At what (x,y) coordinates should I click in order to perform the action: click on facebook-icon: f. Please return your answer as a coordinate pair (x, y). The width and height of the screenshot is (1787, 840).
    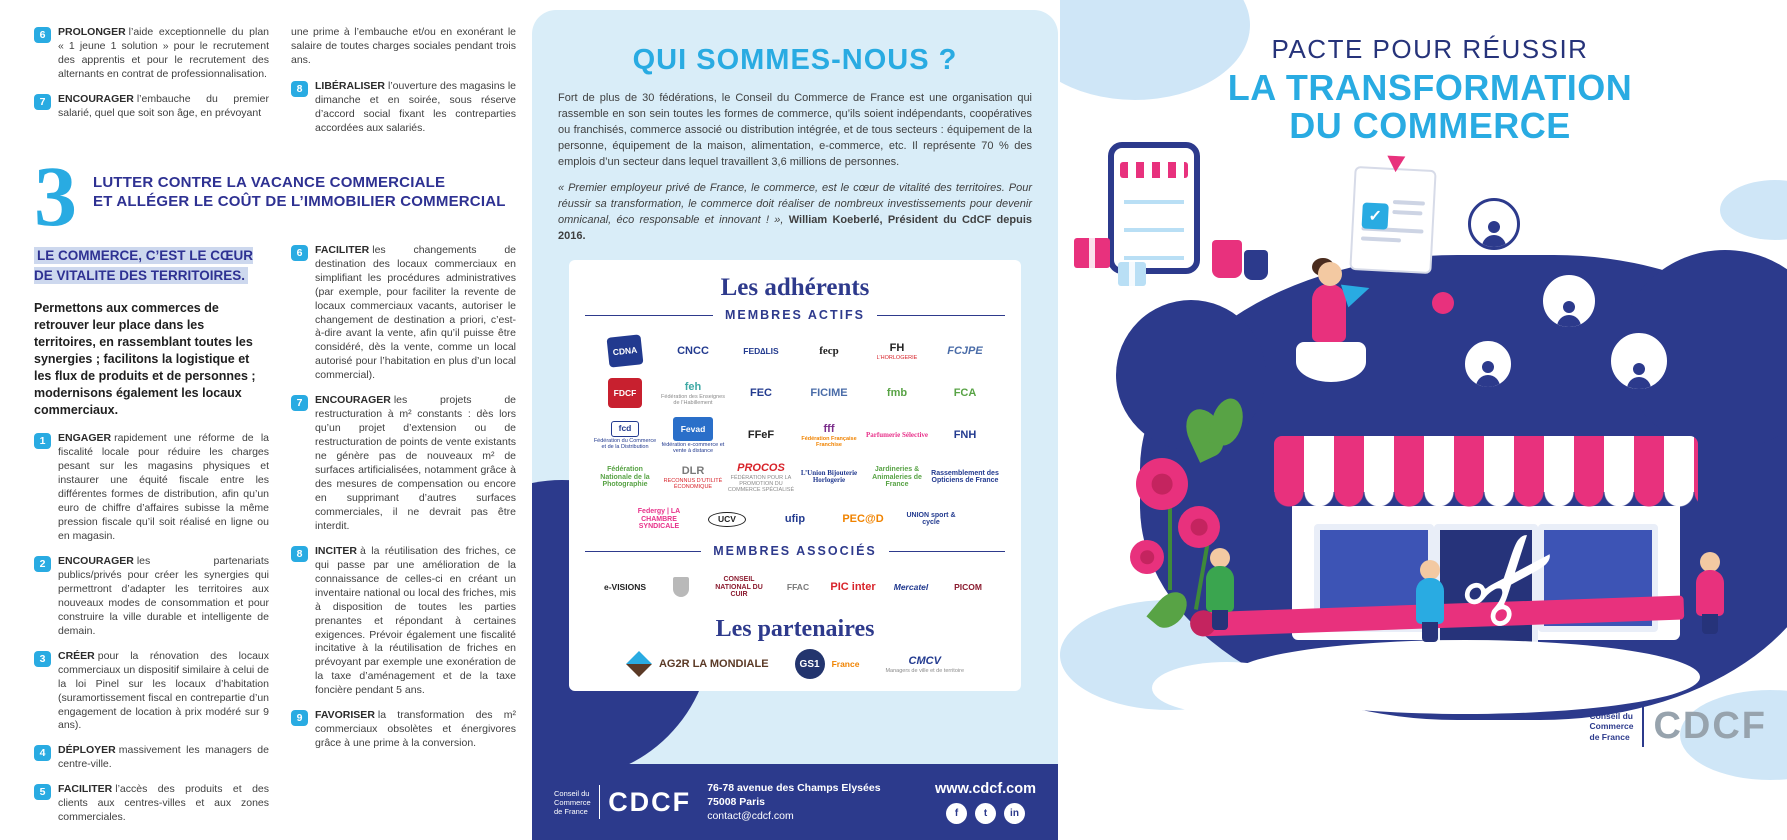
    Looking at the image, I should click on (956, 813).